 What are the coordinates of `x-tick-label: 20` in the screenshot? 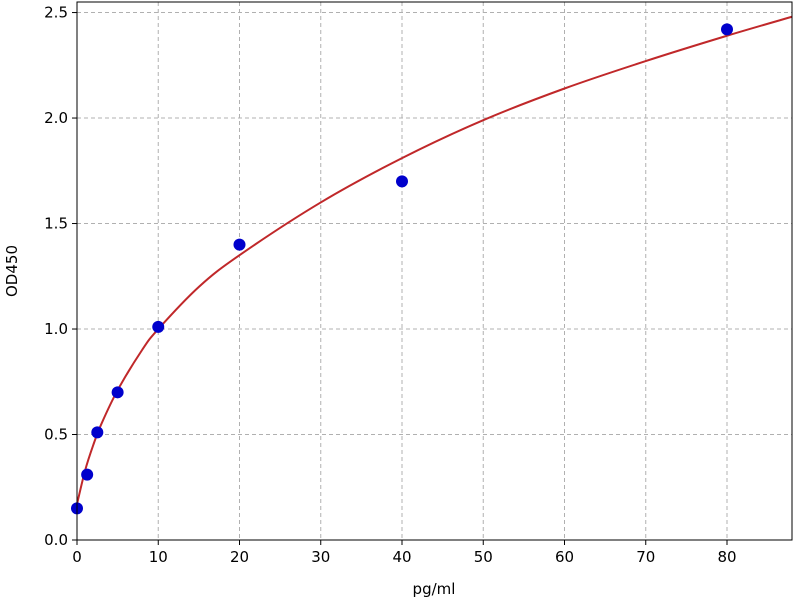 It's located at (239, 557).